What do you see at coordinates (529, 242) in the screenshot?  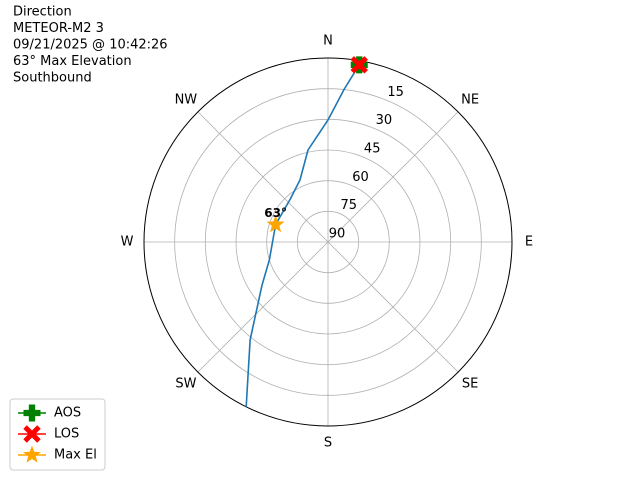 I see `x-tick-label: E` at bounding box center [529, 242].